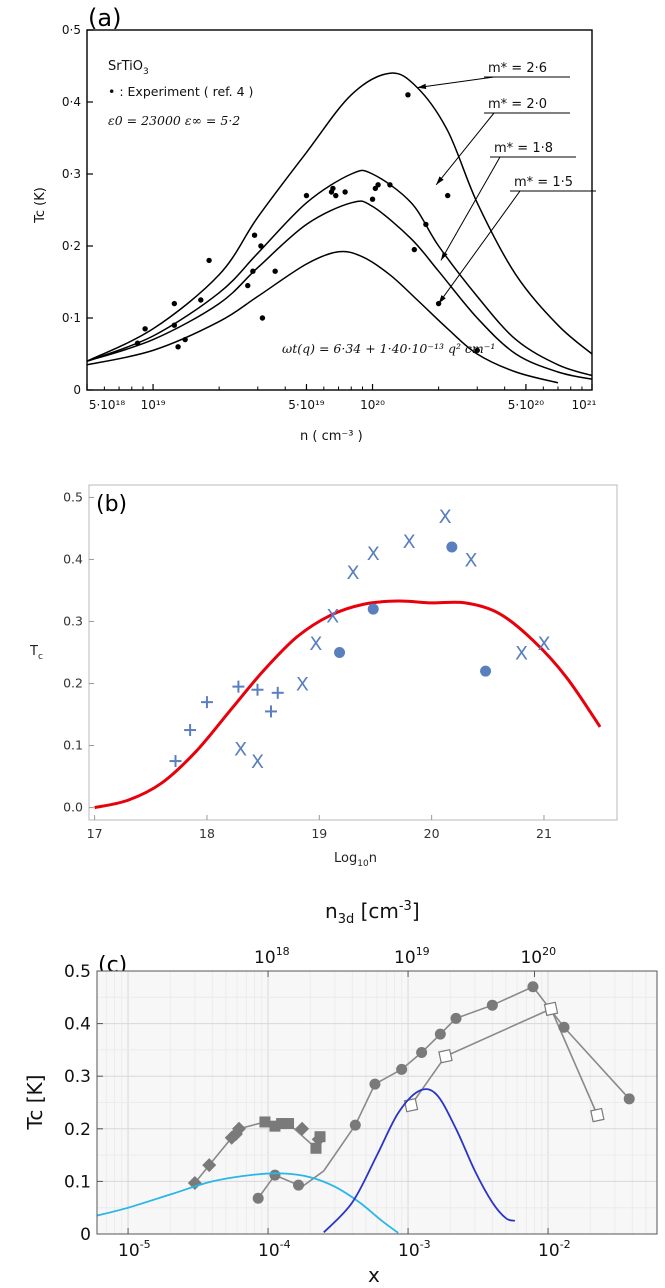  I want to click on panel-a-title-sub: 3, so click(146, 72).